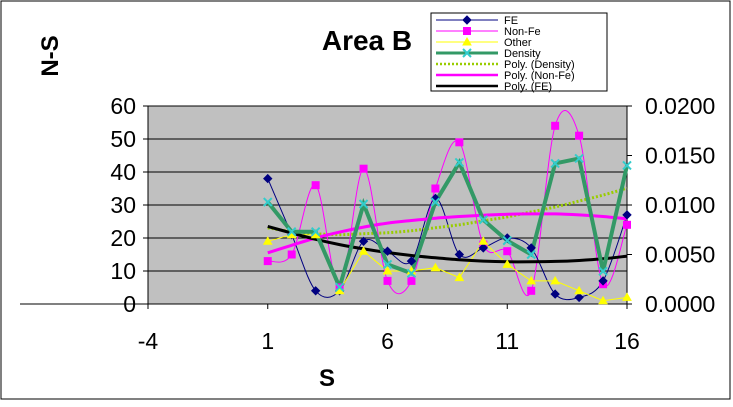  Describe the element at coordinates (367, 40) in the screenshot. I see `chart-title: Area B` at that location.